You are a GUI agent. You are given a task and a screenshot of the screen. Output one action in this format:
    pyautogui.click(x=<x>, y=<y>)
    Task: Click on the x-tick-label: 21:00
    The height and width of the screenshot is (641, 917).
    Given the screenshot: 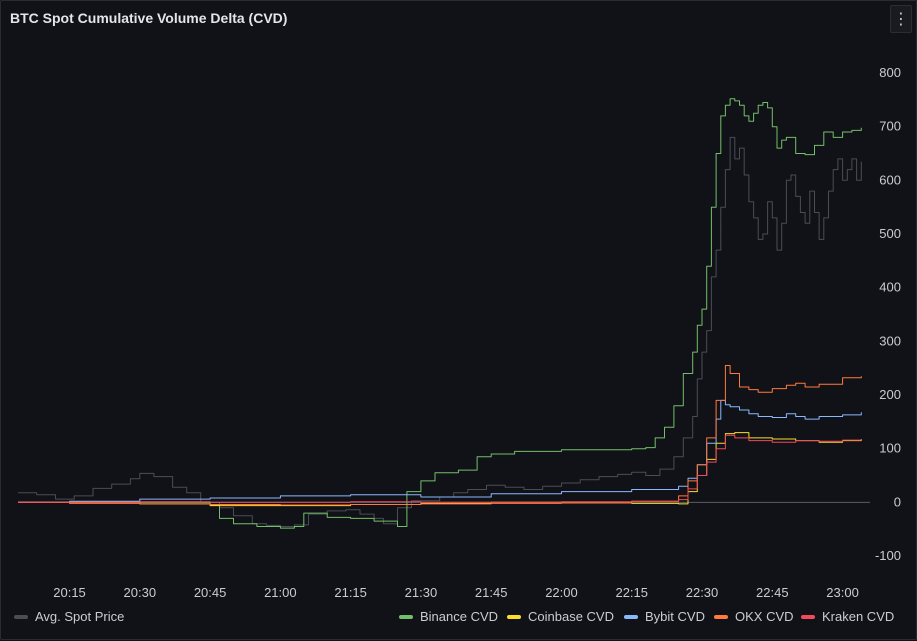 What is the action you would take?
    pyautogui.click(x=280, y=592)
    